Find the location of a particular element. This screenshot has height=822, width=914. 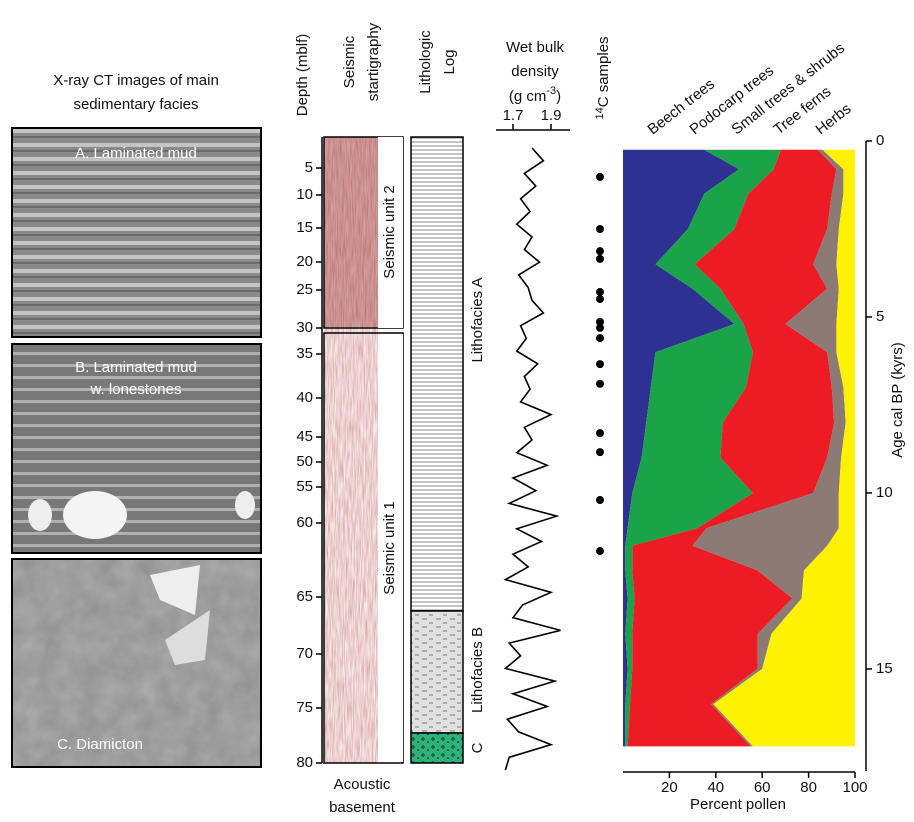

density-tick-label: 1.9 is located at coordinates (551, 115).